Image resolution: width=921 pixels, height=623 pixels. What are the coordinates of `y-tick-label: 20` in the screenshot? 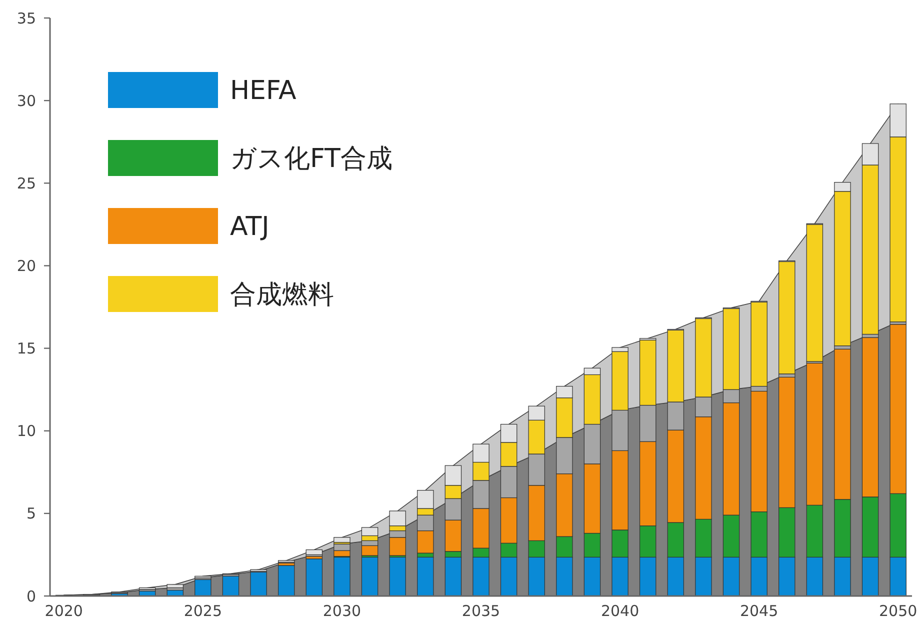 It's located at (26, 265).